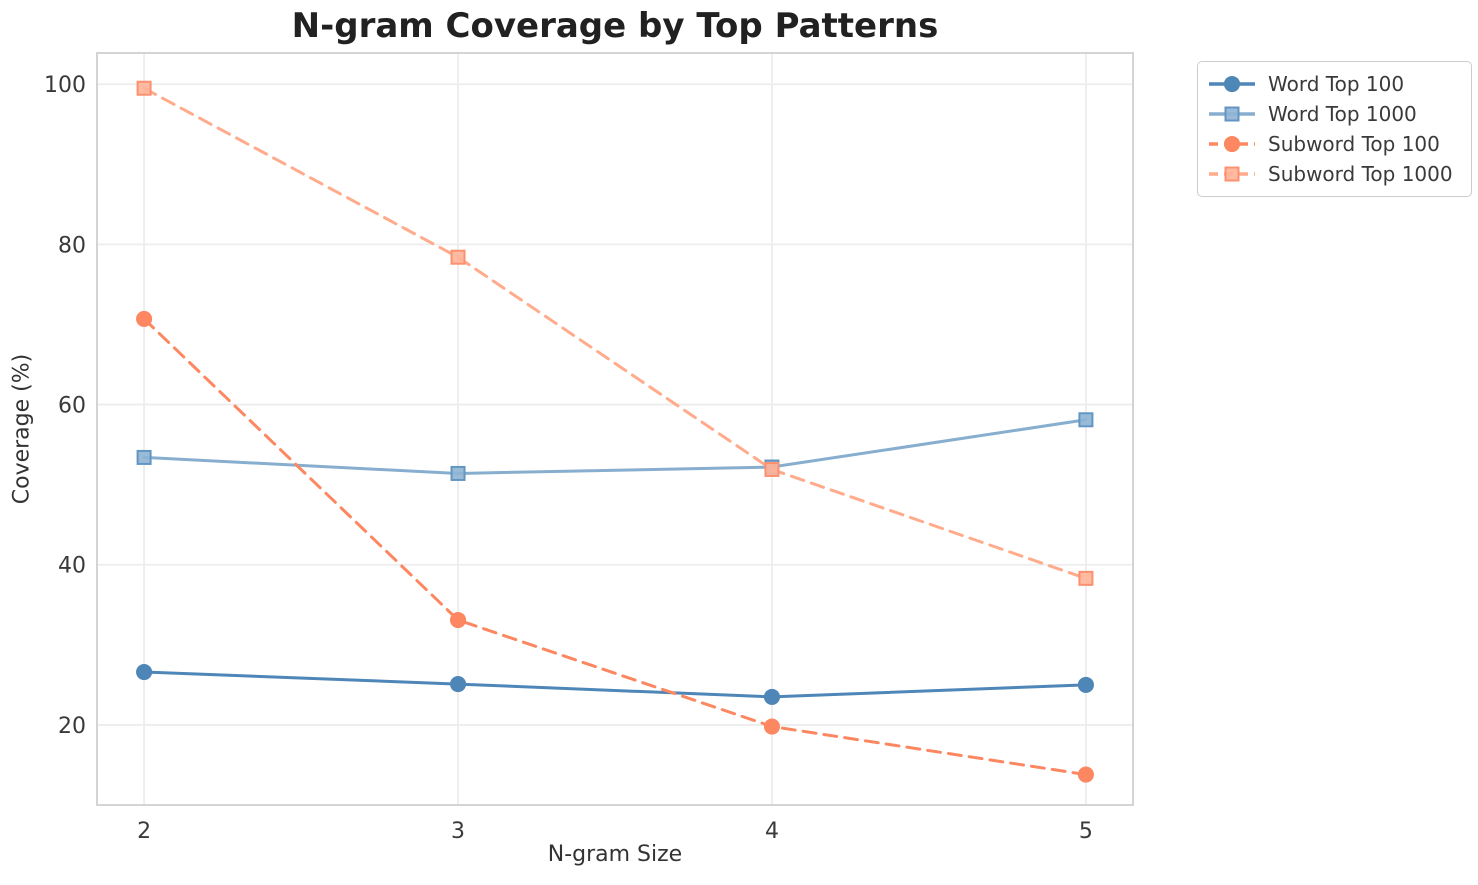  Describe the element at coordinates (1336, 84) in the screenshot. I see `legend-label: Word Top 100` at that location.